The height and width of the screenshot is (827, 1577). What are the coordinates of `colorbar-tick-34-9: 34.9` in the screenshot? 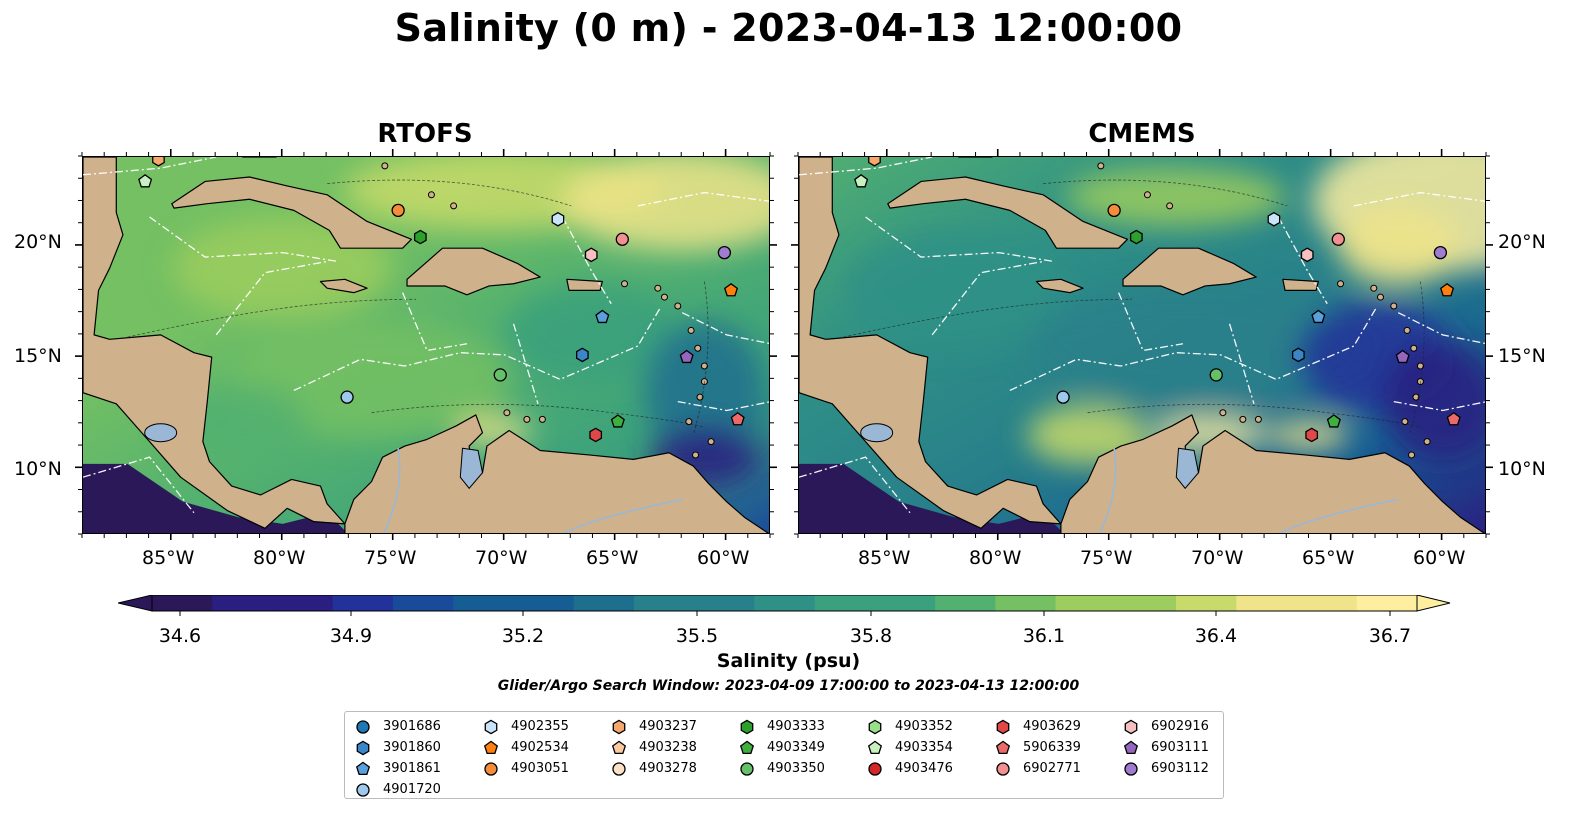 It's located at (351, 636).